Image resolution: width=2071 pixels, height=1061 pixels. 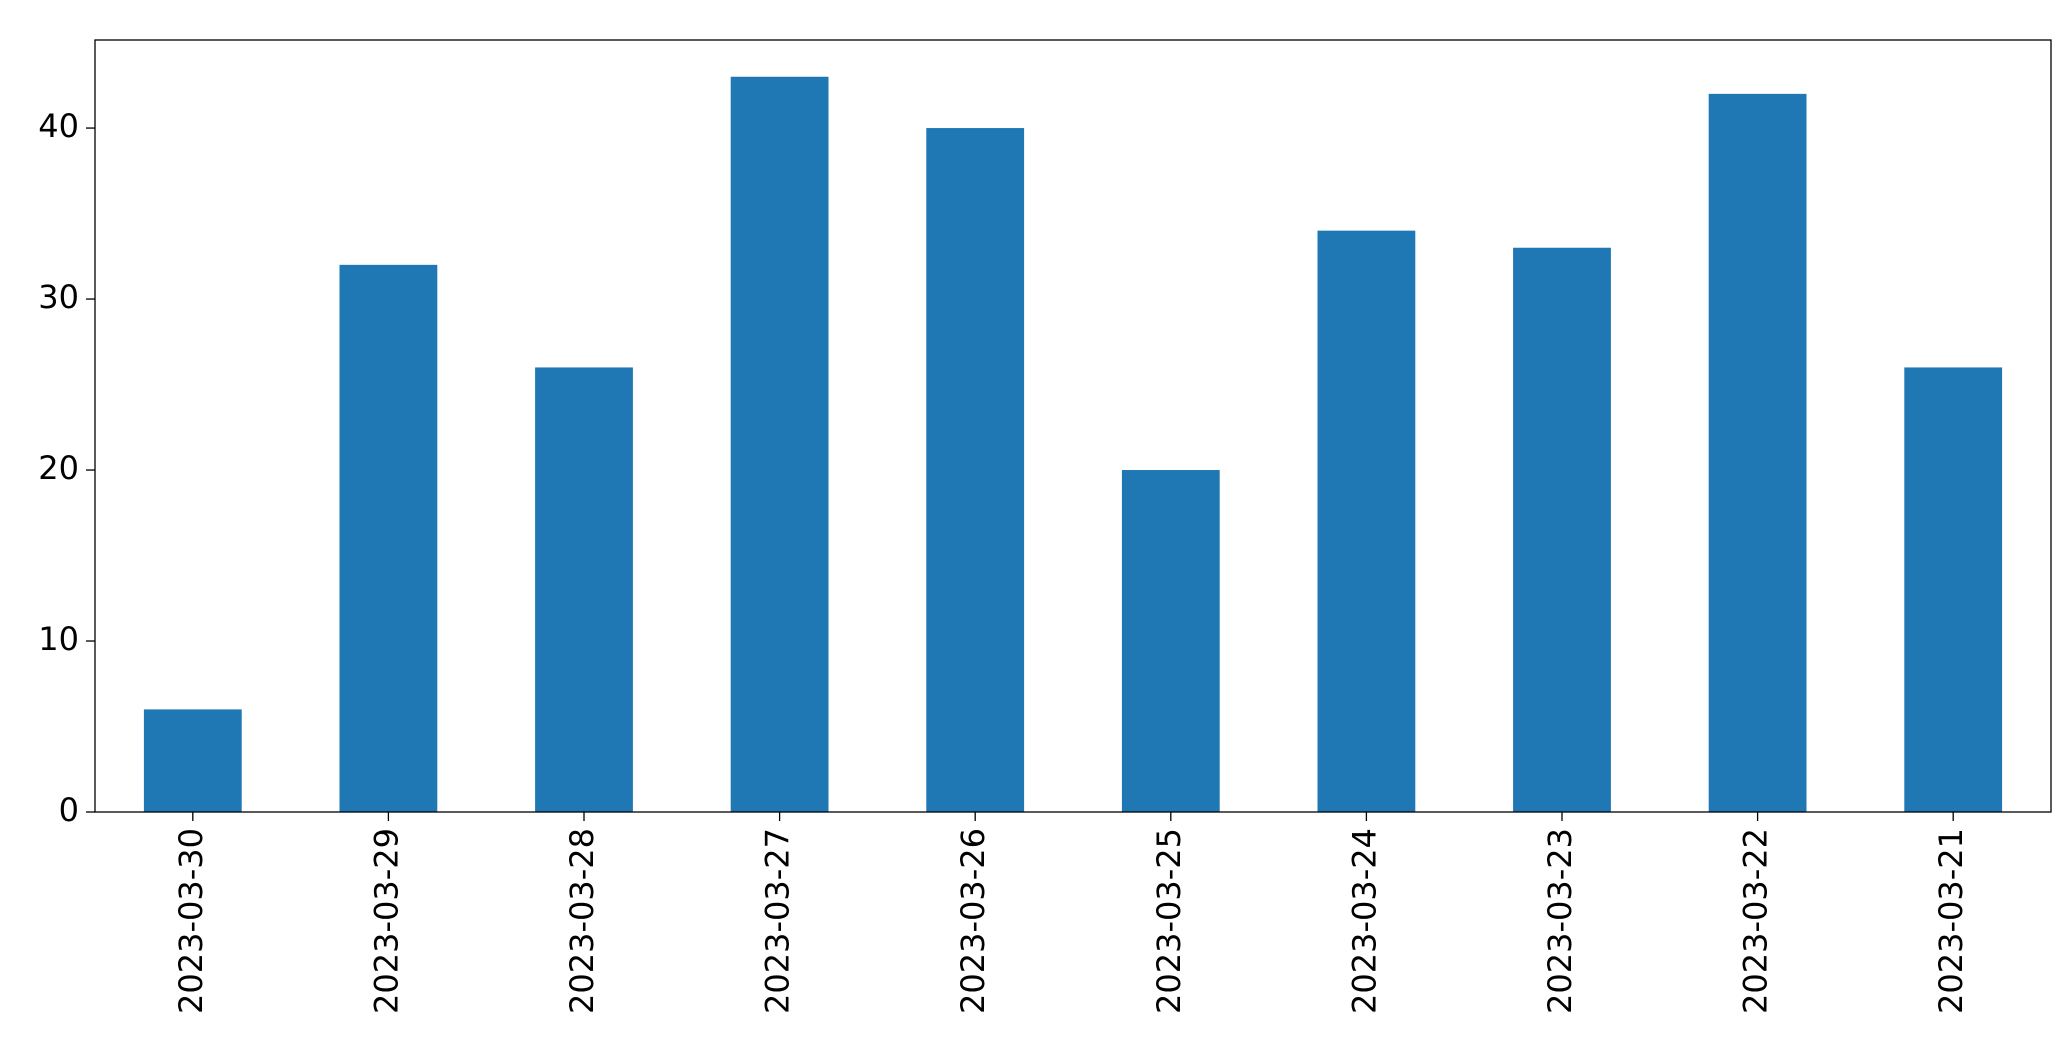 I want to click on y-tick-label: 10, so click(x=58, y=639).